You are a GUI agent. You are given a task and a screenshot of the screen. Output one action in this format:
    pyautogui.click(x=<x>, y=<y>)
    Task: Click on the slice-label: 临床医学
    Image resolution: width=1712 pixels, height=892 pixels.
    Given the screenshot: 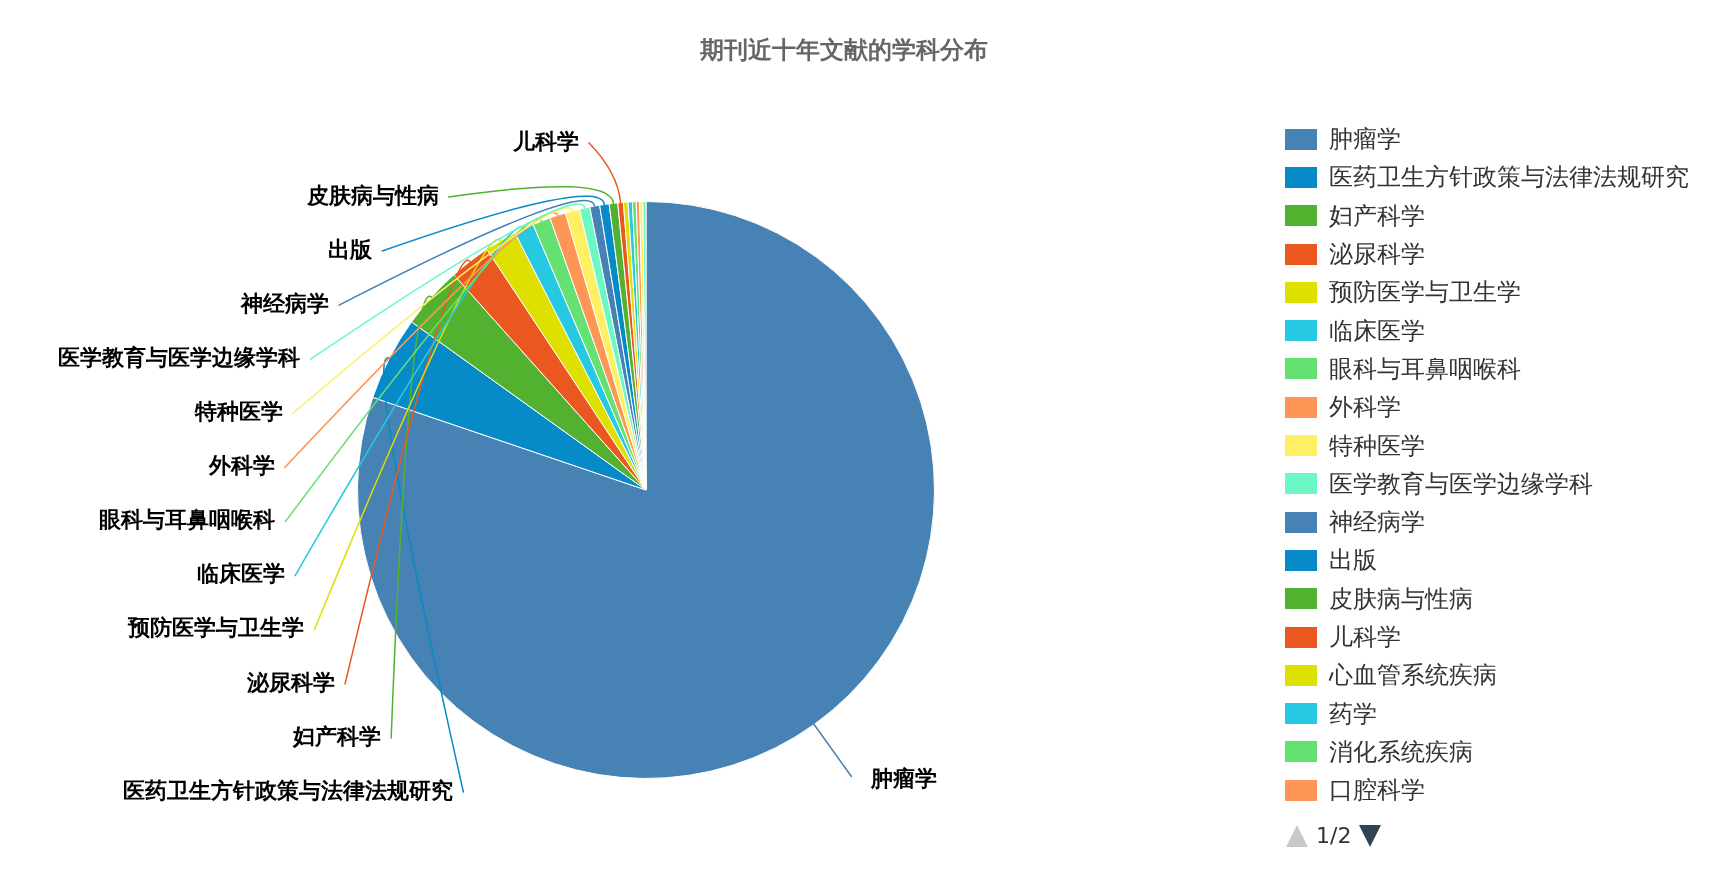 What is the action you would take?
    pyautogui.click(x=241, y=574)
    